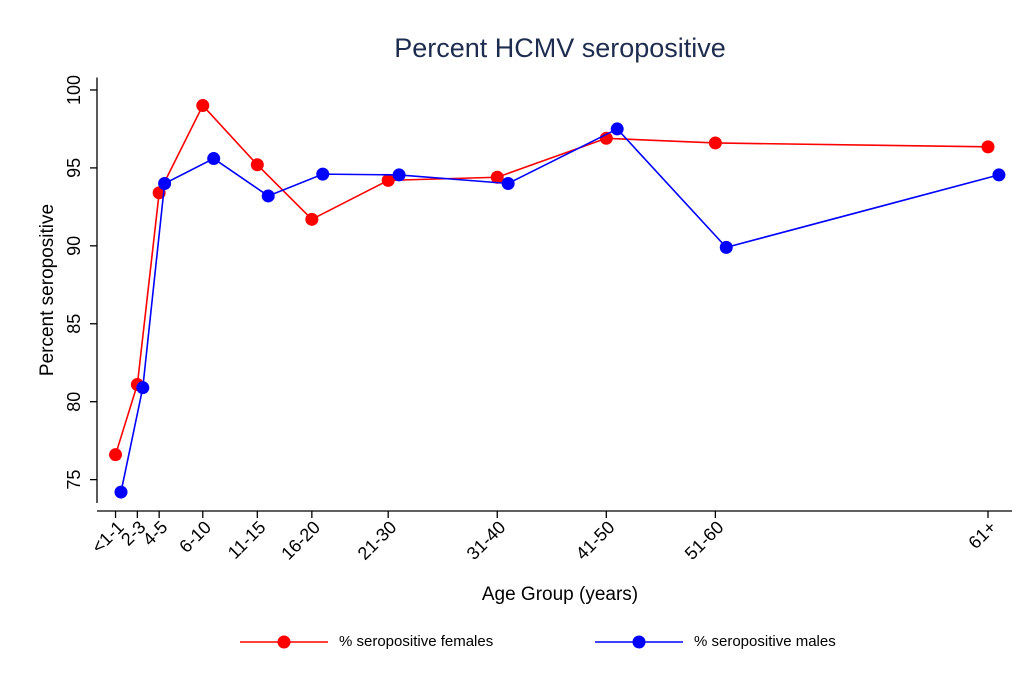 Image resolution: width=1036 pixels, height=691 pixels. What do you see at coordinates (74, 402) in the screenshot?
I see `y-tick-label: 80` at bounding box center [74, 402].